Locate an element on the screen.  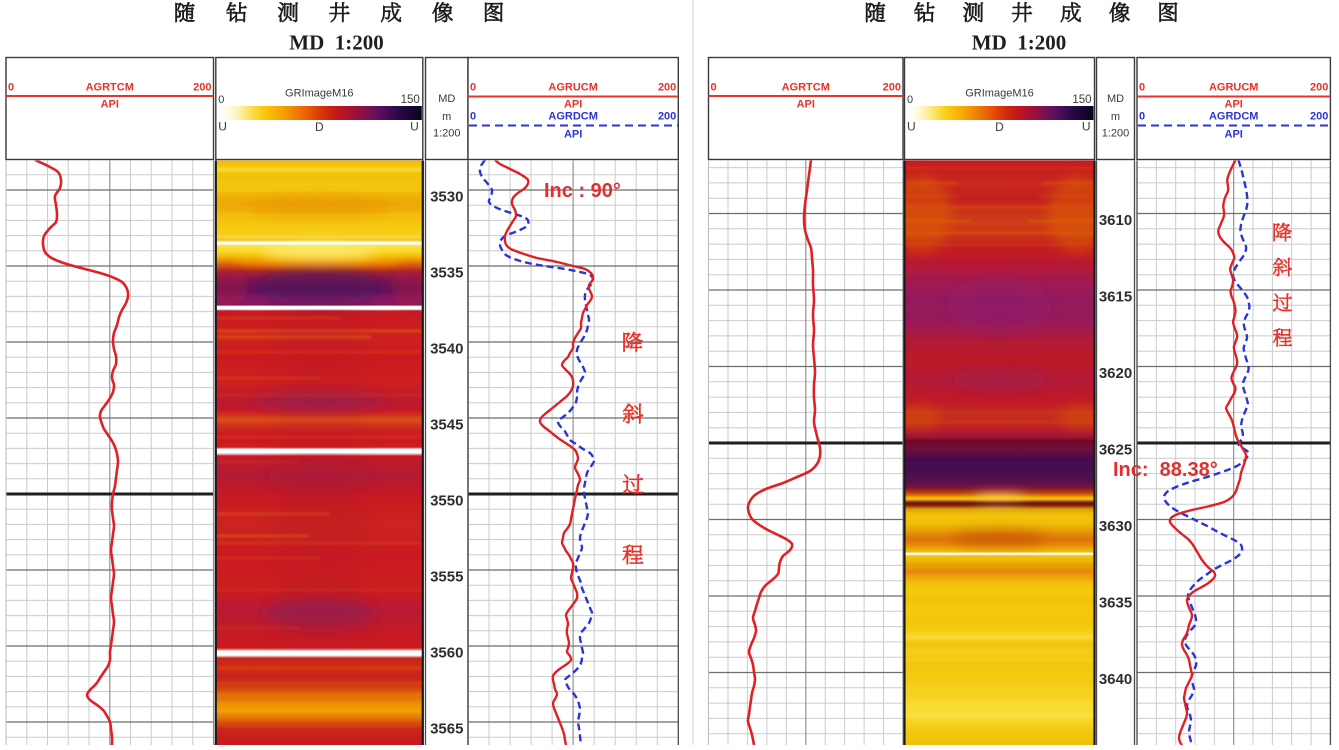
svg-text: 3620 is located at coordinates (1115, 373).